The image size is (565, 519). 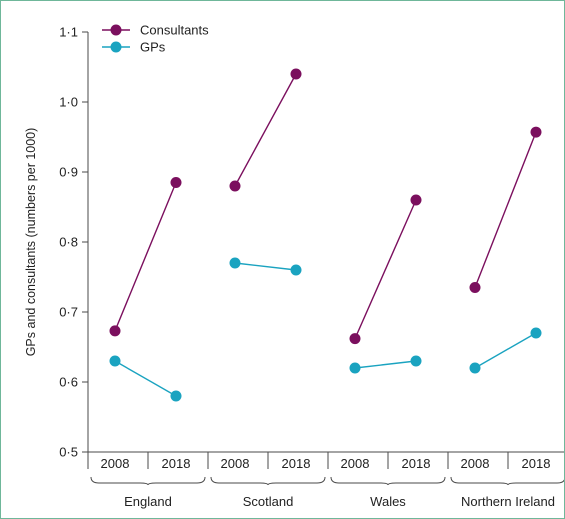 I want to click on y-tick-label: 0·8, so click(x=68, y=242).